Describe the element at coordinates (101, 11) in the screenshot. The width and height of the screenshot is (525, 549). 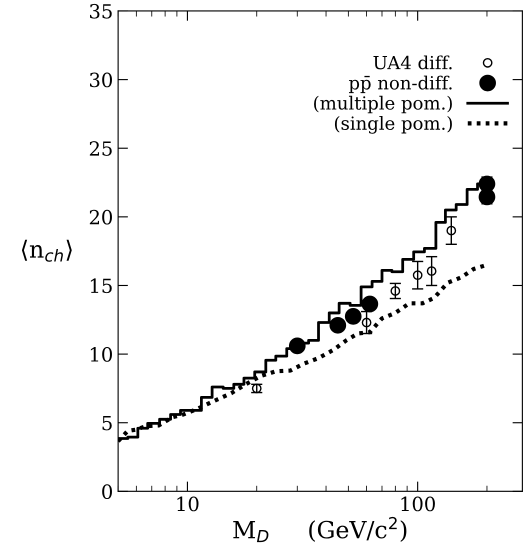
I see `y-tick-label: 35` at that location.